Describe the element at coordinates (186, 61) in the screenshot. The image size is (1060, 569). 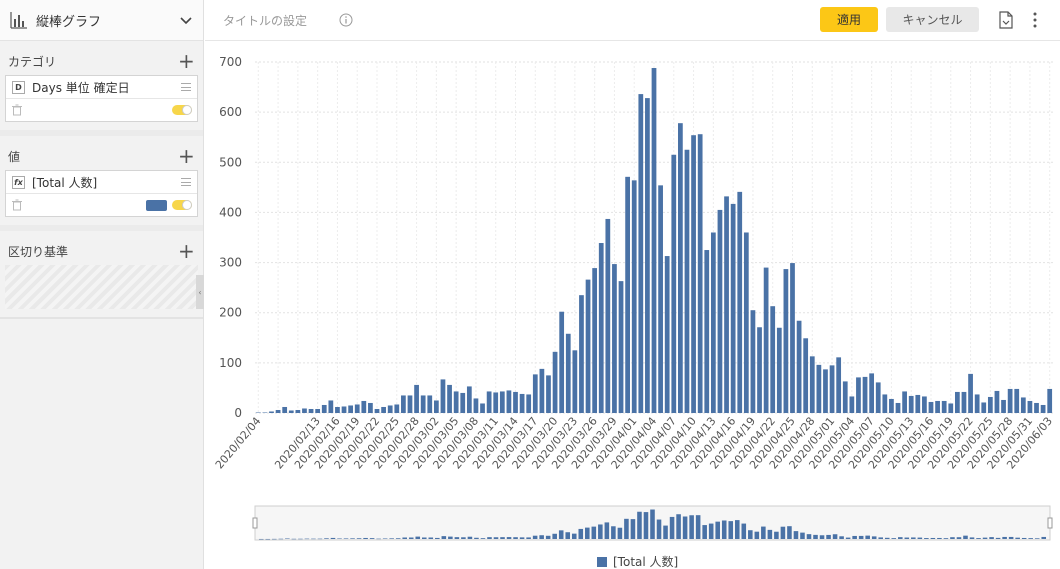
I see `add-category-plus-icon: +` at that location.